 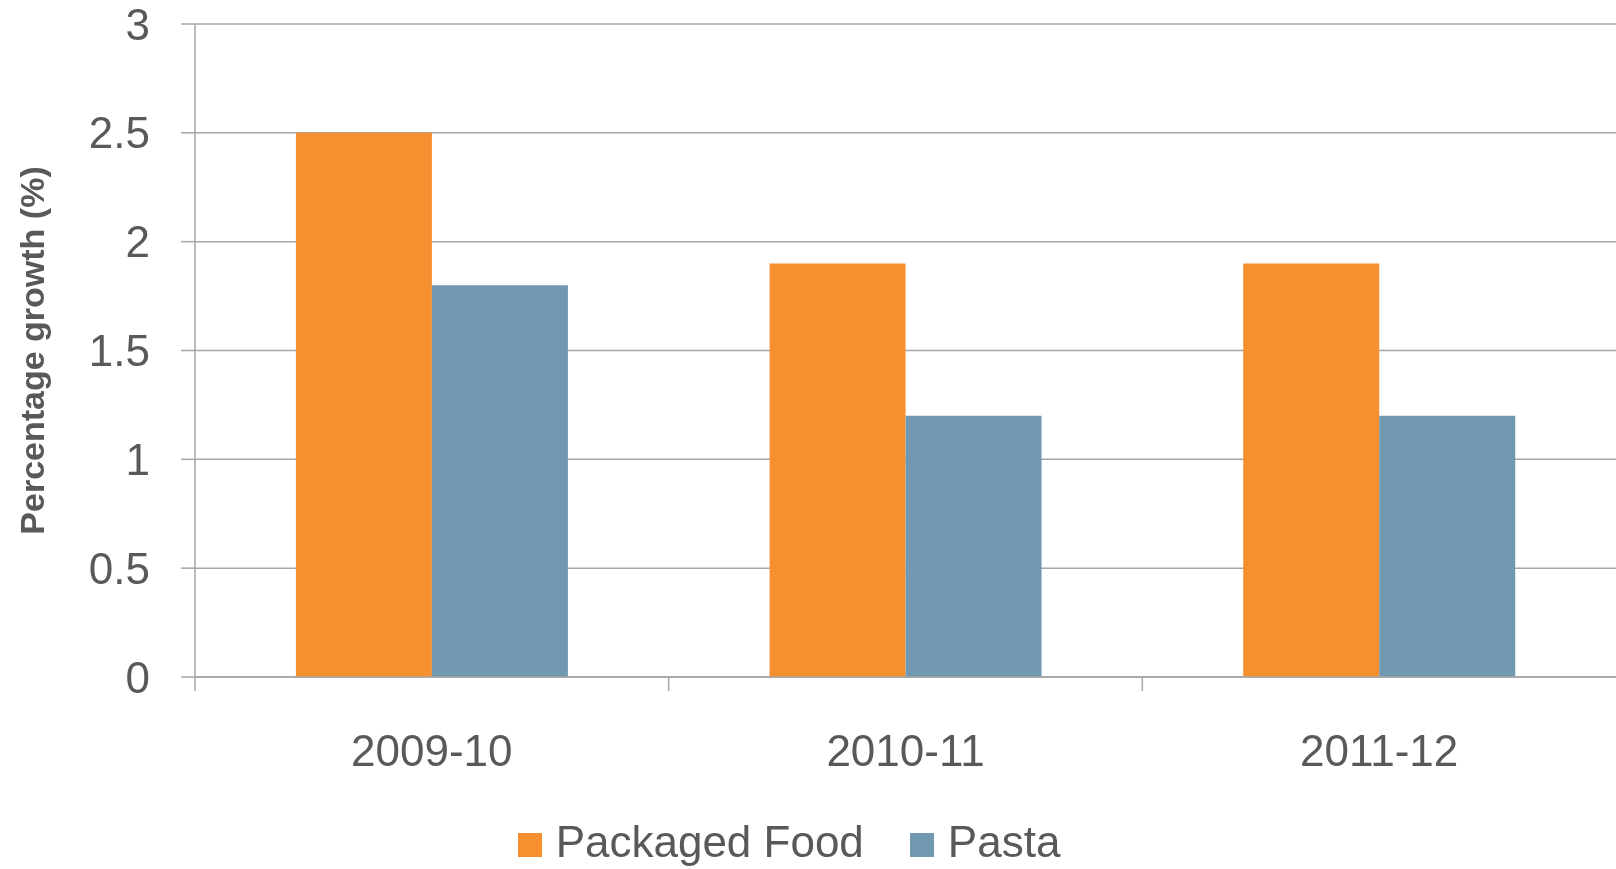 What do you see at coordinates (119, 133) in the screenshot?
I see `y-tick-label: 2.5` at bounding box center [119, 133].